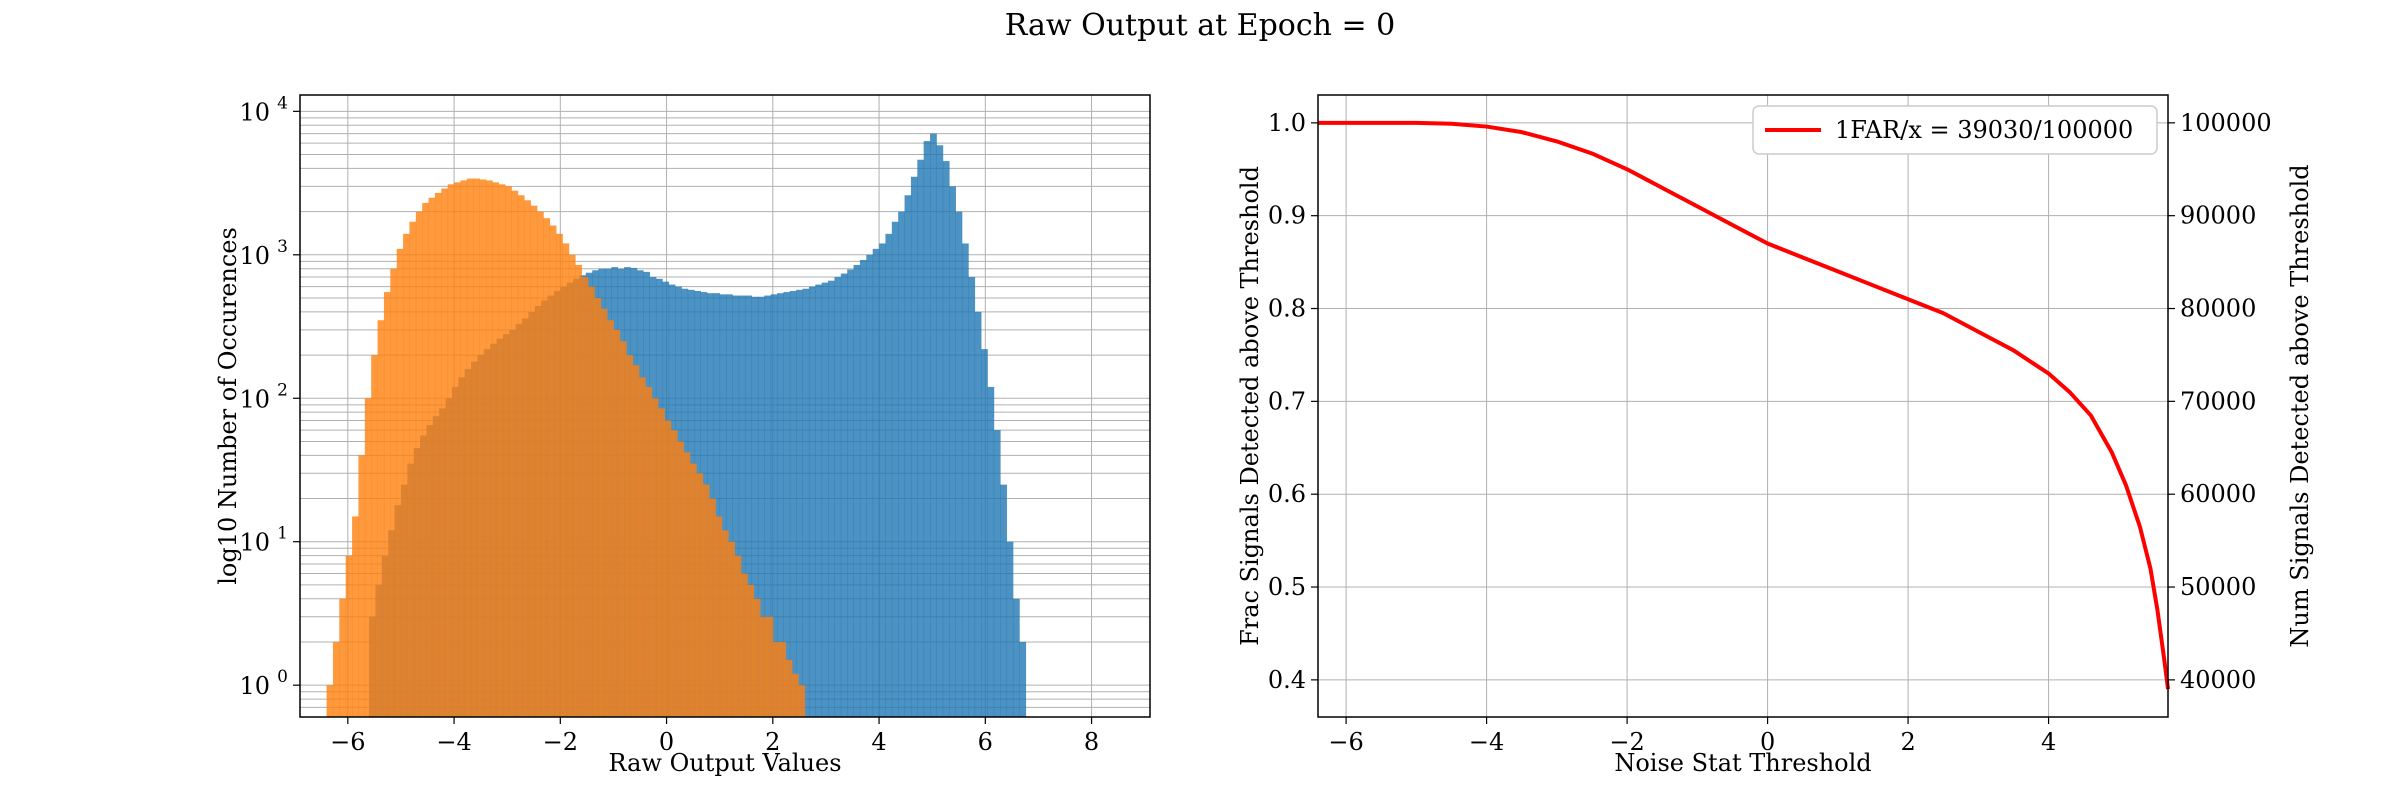  Describe the element at coordinates (985, 742) in the screenshot. I see `histogram-x-tick-label: 6` at that location.